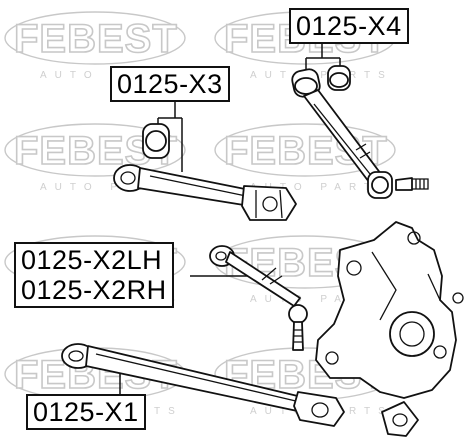  I want to click on part-x4-arm, so click(360, 132).